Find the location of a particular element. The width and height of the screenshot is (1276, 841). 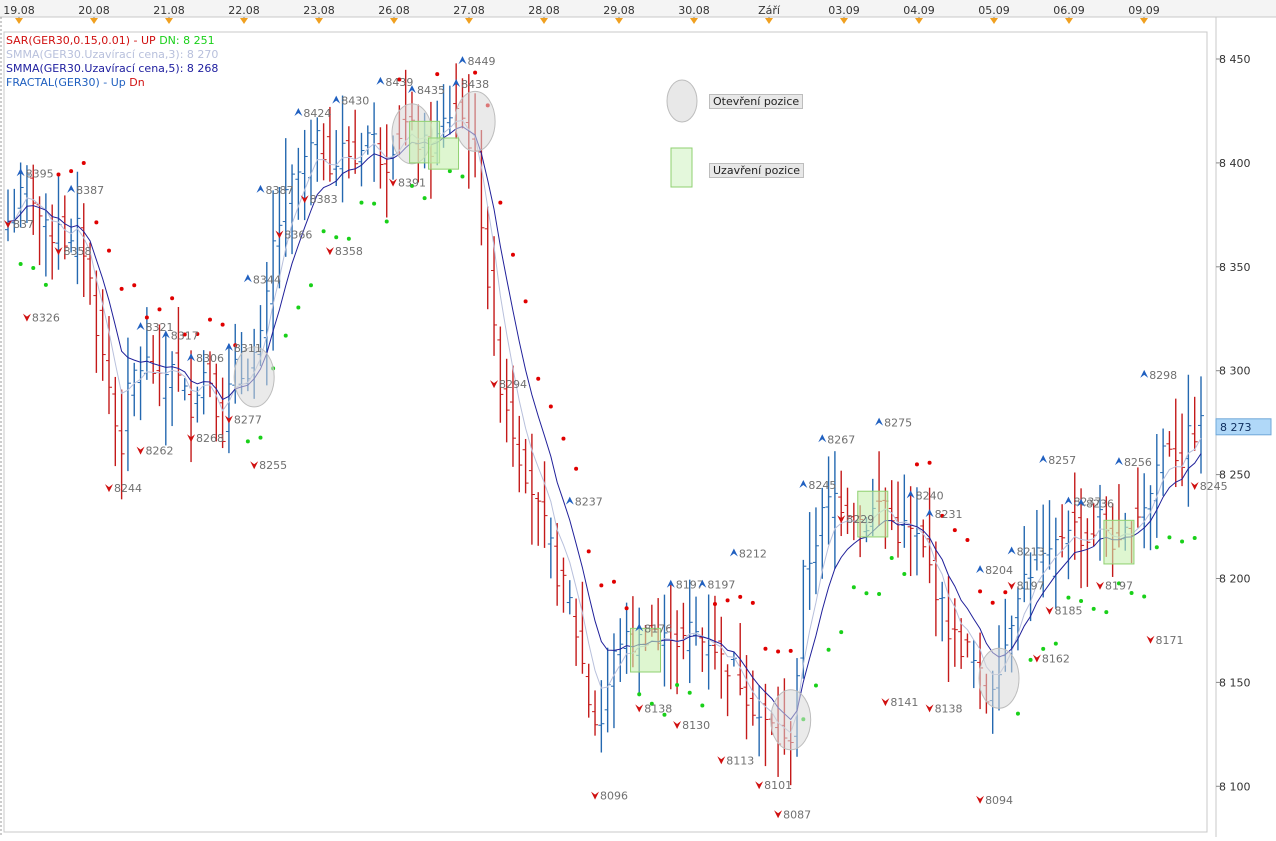

fractal-up-label: 8395 is located at coordinates (40, 173).